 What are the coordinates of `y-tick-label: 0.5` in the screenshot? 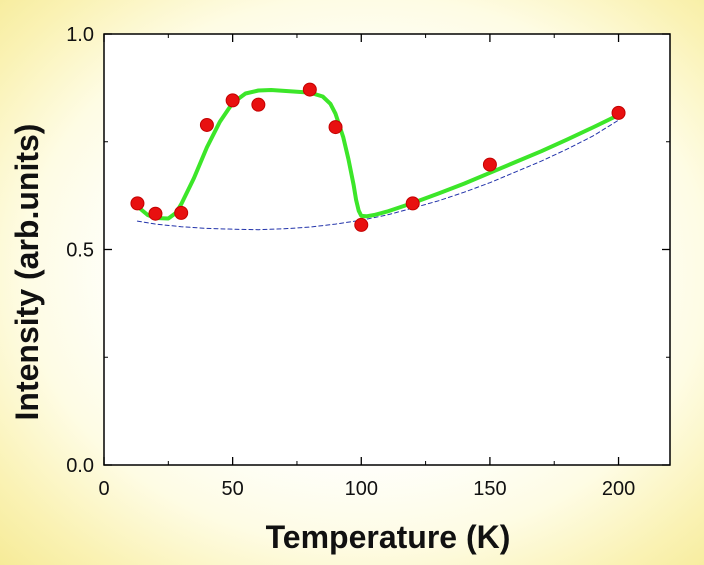 It's located at (80, 251).